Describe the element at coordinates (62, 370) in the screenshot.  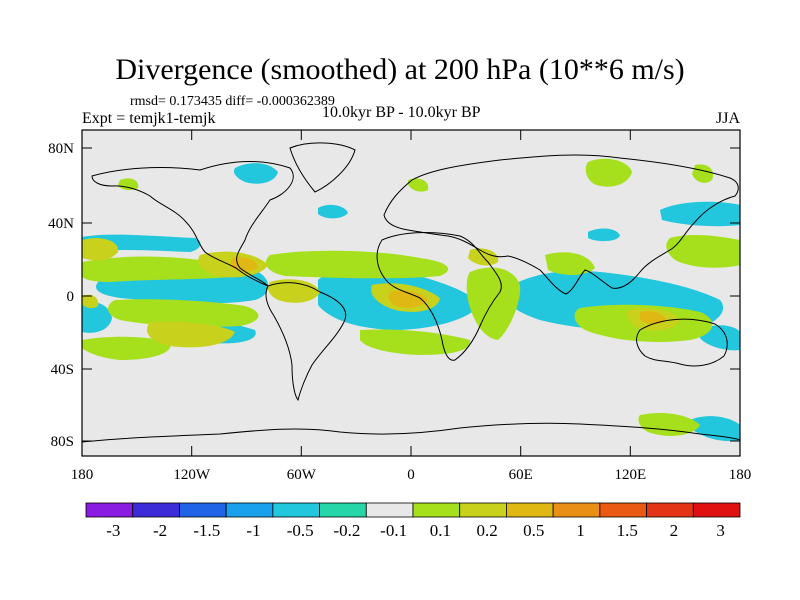
I see `lat-label-40s: 40S` at that location.